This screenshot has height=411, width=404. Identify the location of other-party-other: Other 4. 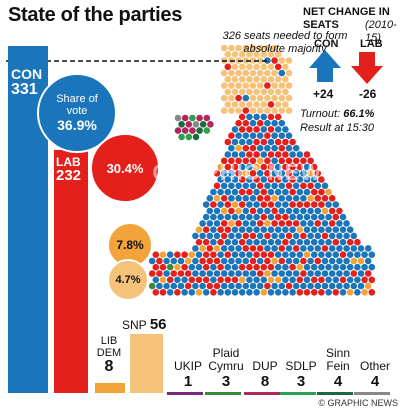
(375, 375).